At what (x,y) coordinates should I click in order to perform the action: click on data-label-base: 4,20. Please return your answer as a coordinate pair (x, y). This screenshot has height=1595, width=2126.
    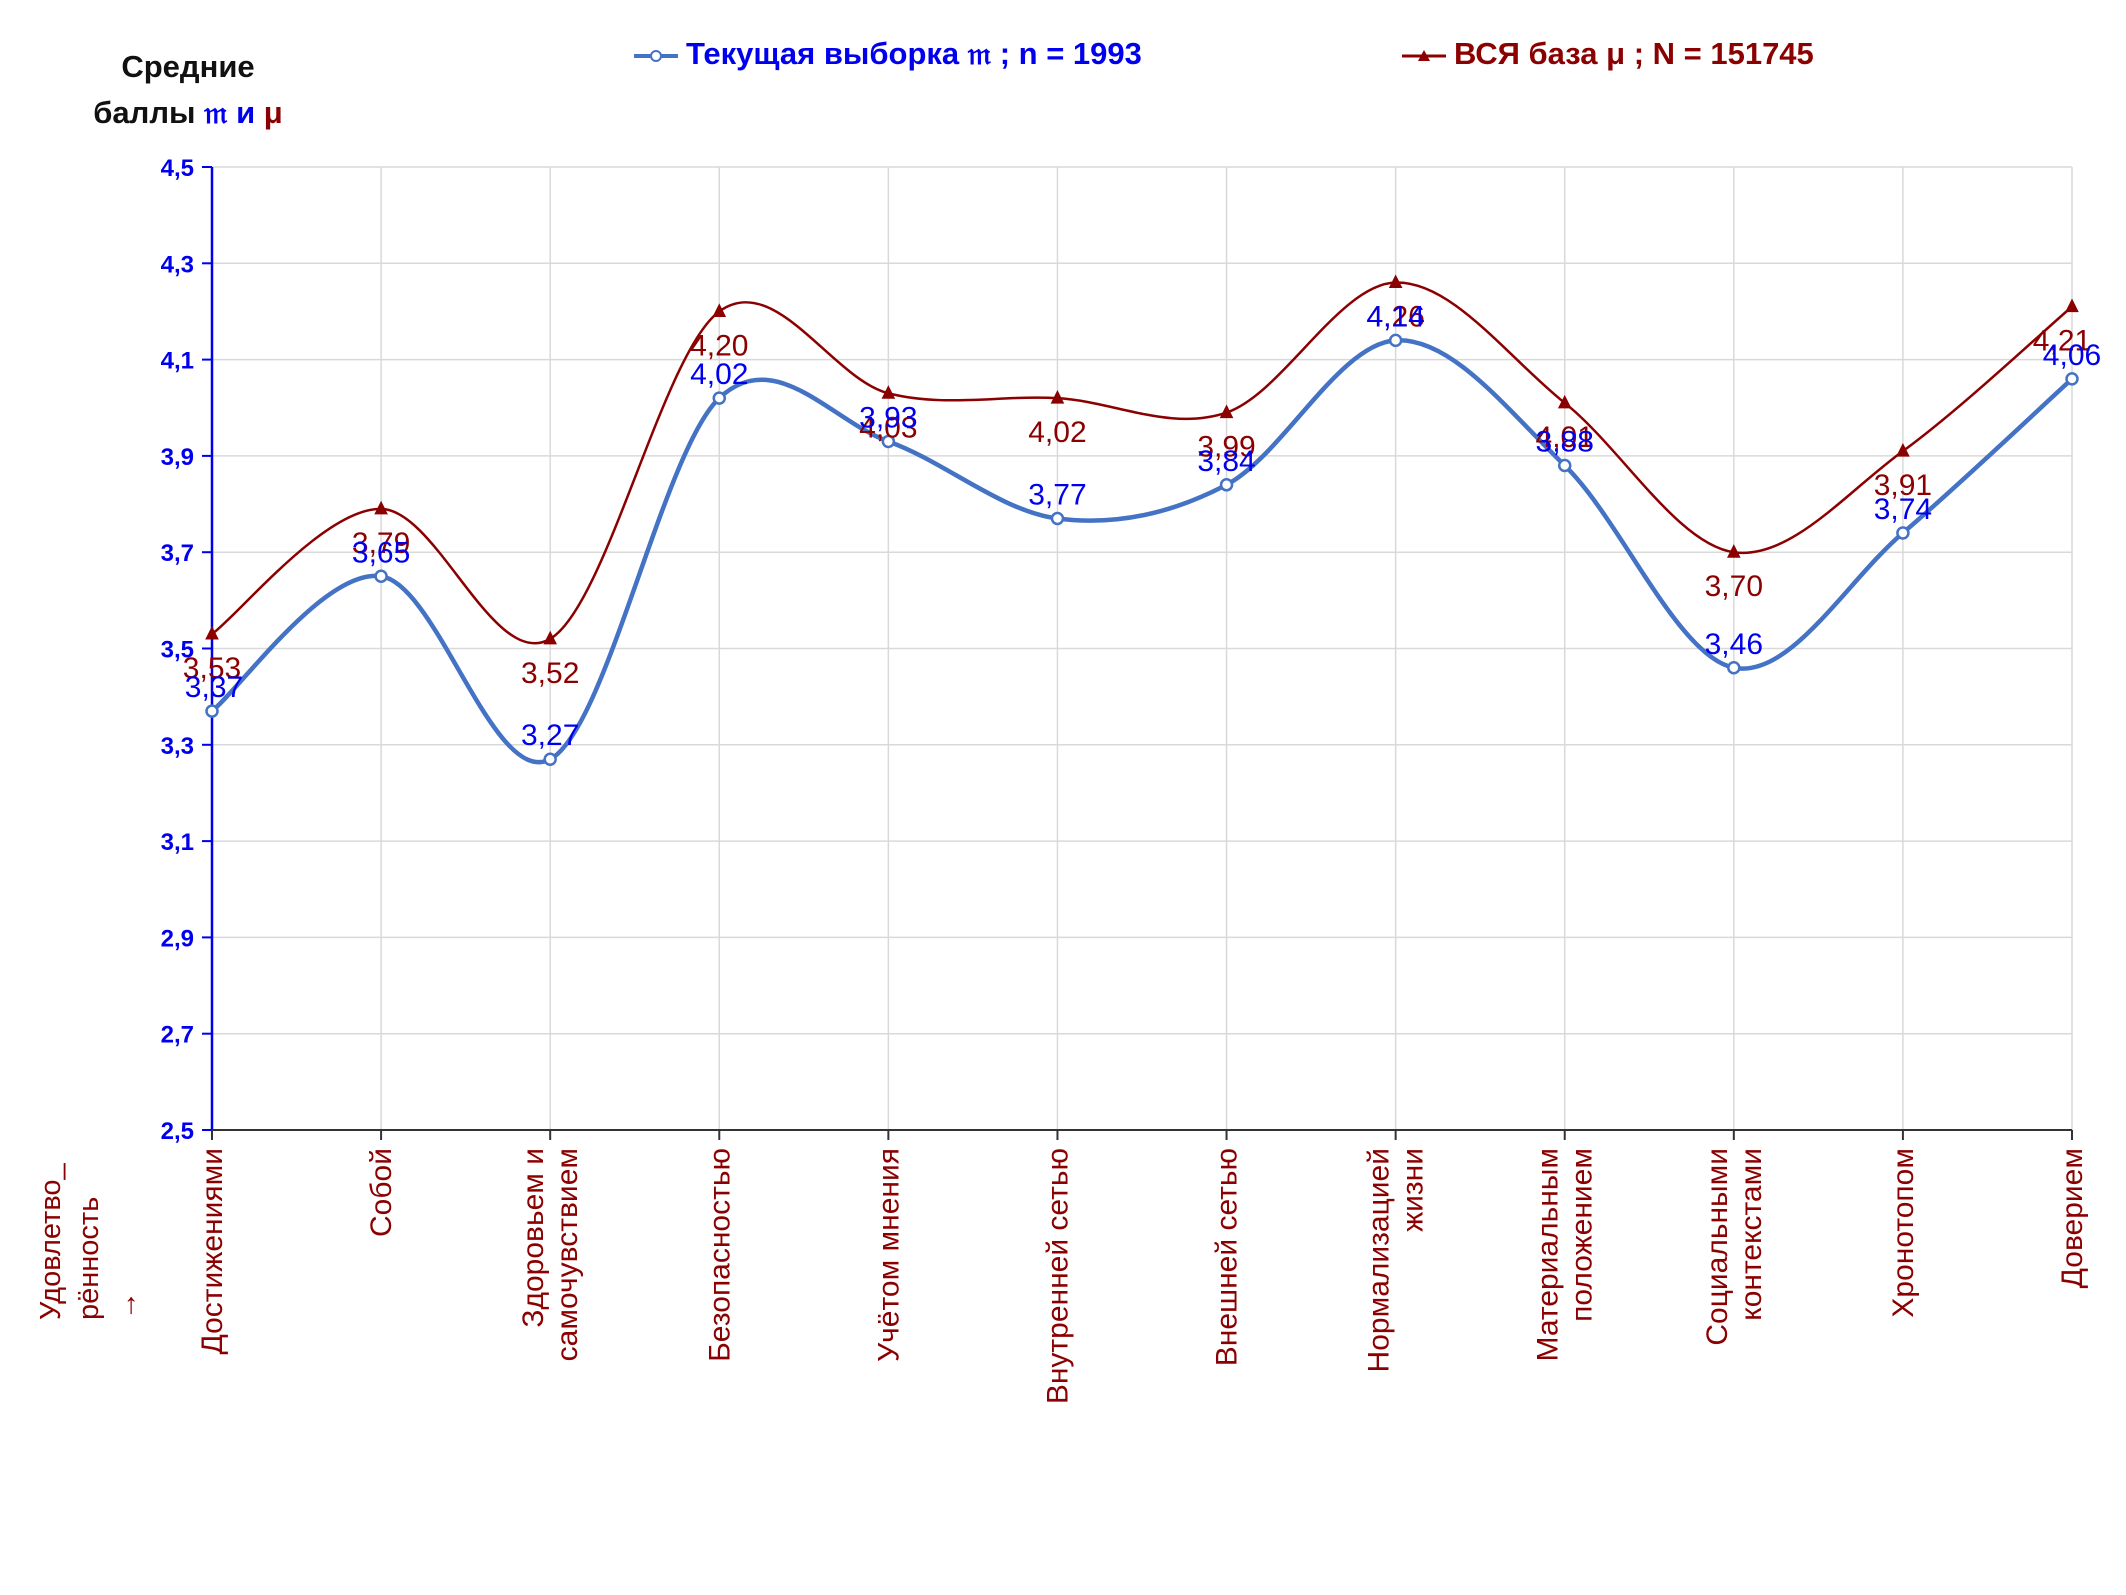
    Looking at the image, I should click on (719, 345).